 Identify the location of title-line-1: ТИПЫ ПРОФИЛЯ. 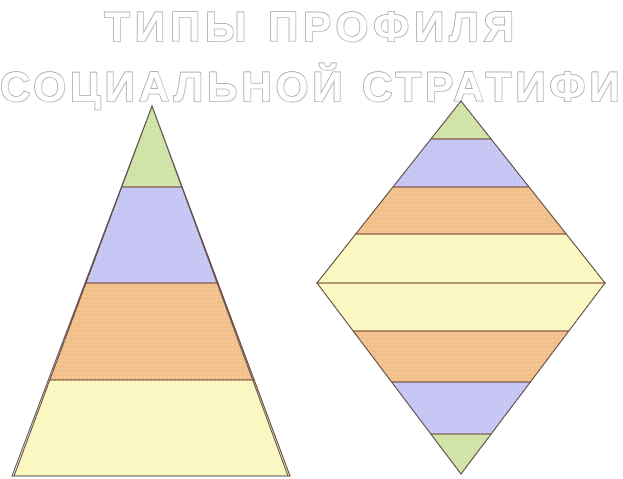
(311, 26).